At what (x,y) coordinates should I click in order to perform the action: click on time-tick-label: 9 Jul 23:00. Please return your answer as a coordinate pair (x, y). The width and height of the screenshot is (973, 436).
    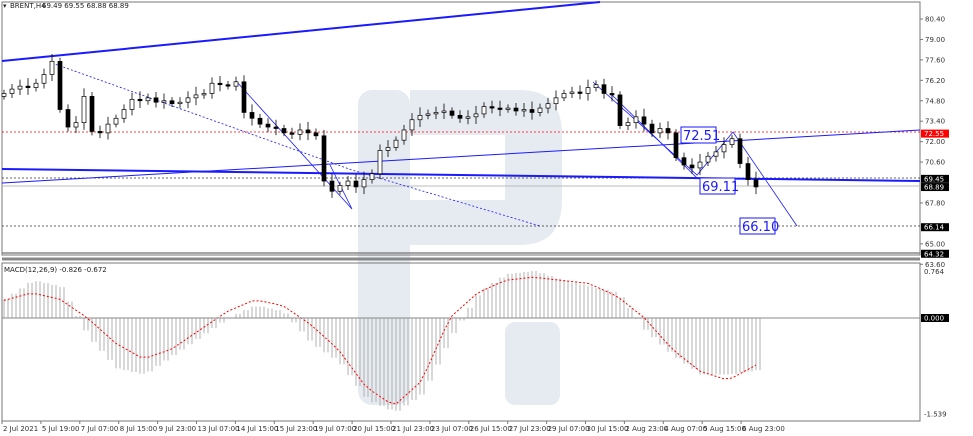
    Looking at the image, I should click on (178, 429).